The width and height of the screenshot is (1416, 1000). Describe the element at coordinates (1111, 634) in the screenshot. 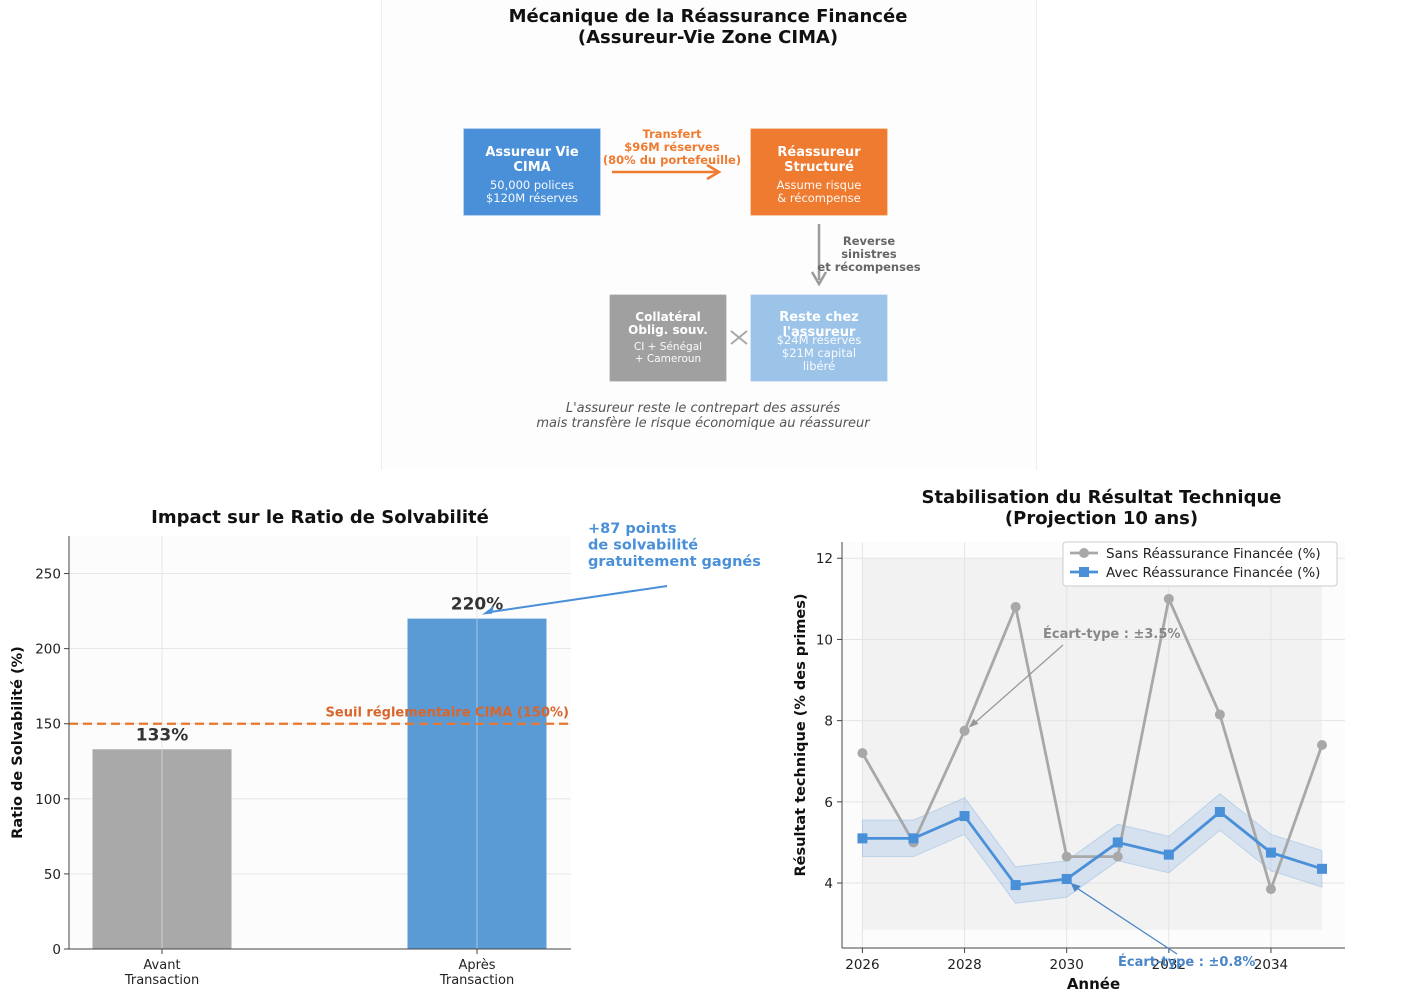

I see `std-annotation-1: Écart-type : ±3.5%` at that location.